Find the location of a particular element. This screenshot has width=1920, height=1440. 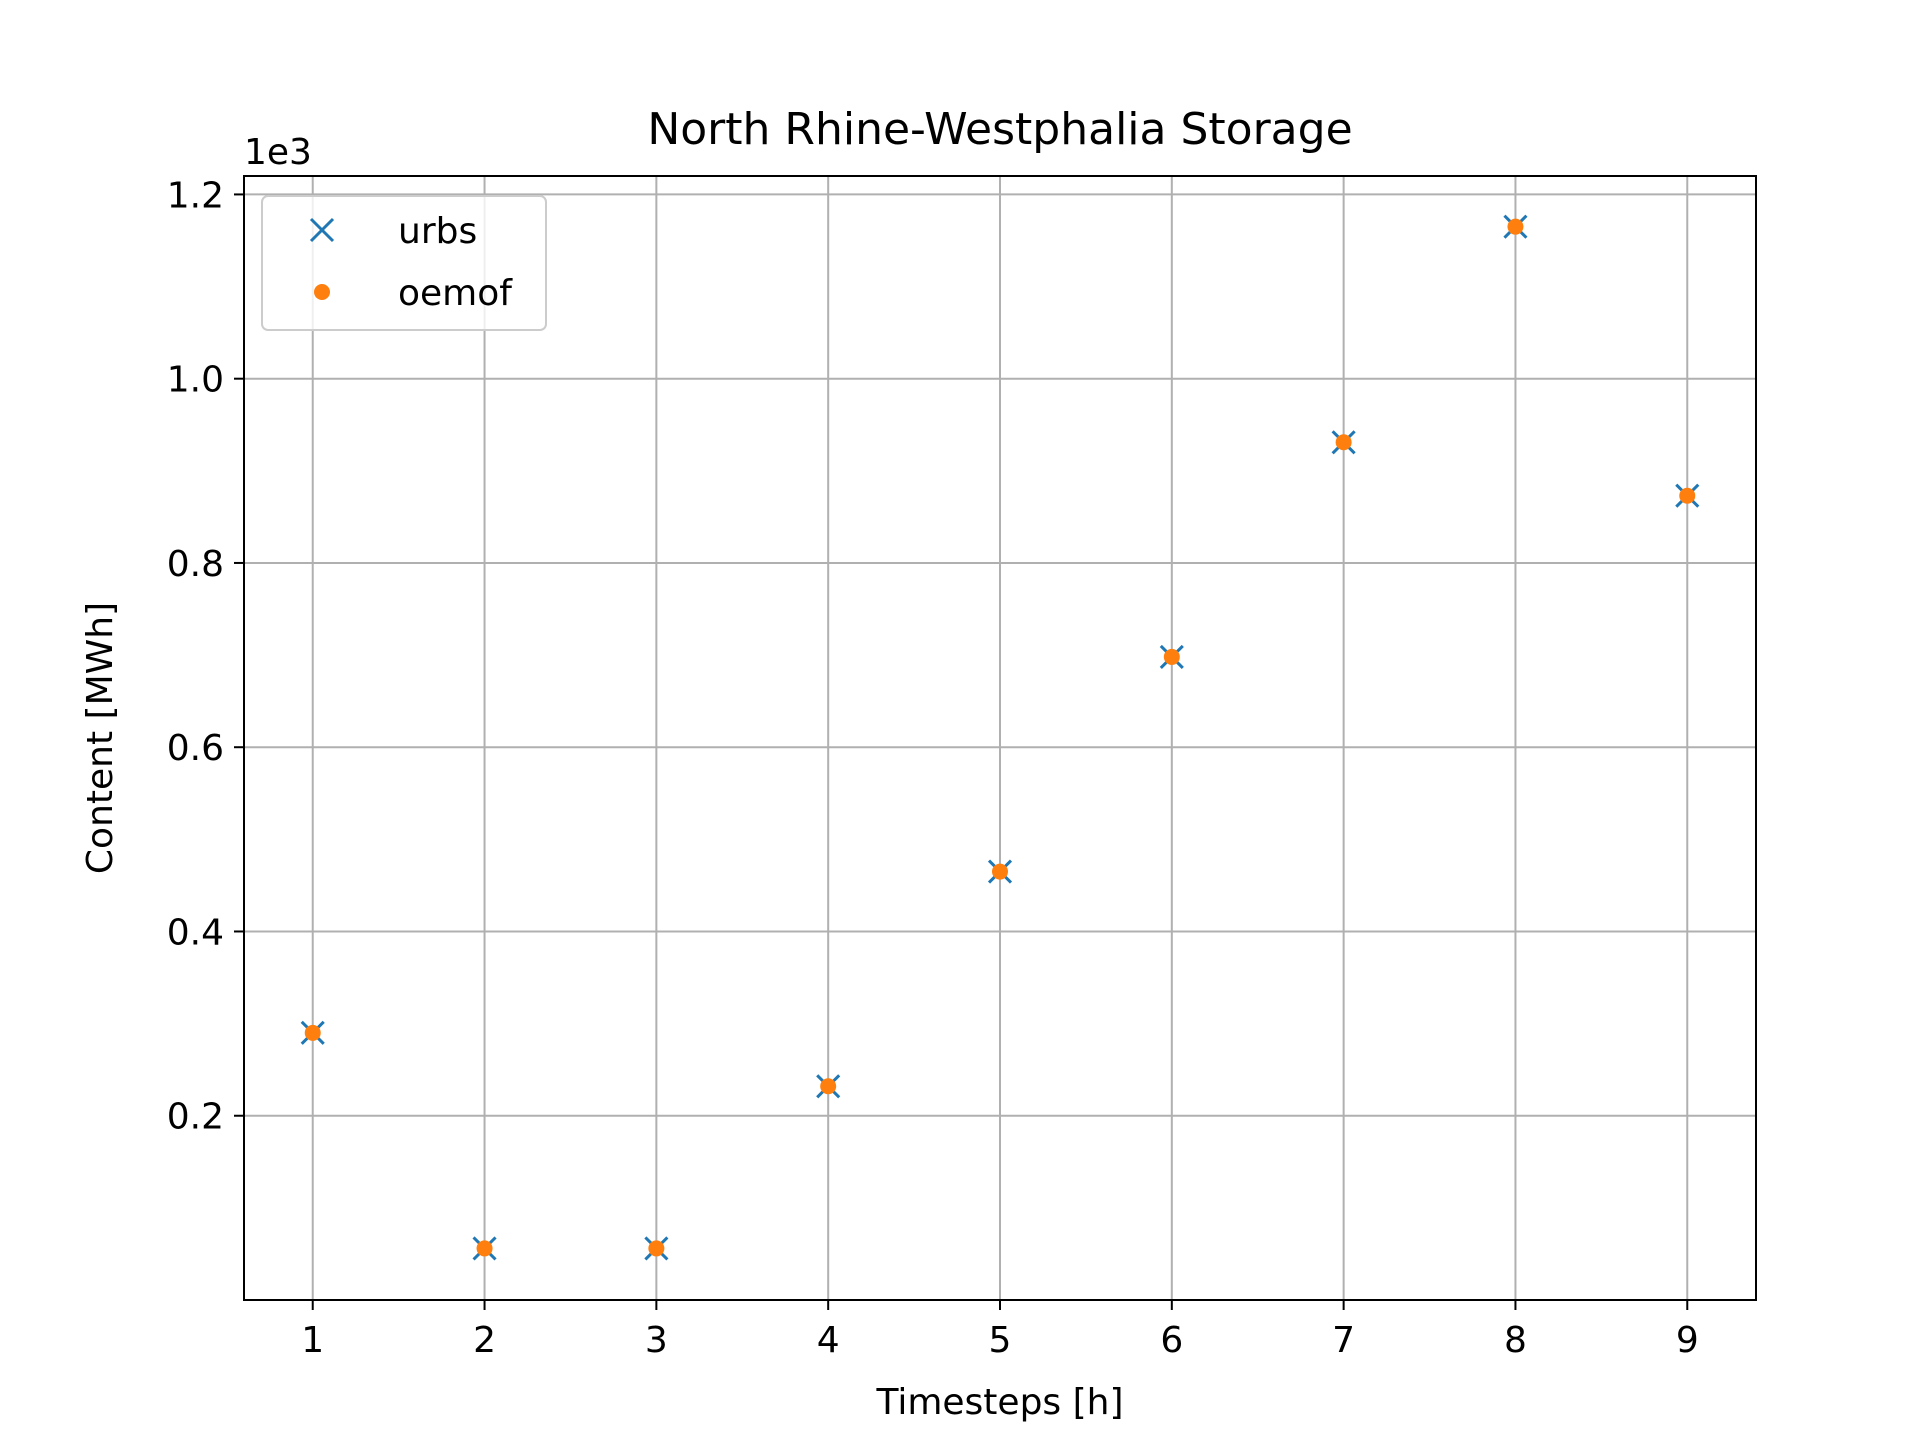

x-tick-label: 4 is located at coordinates (828, 1340).